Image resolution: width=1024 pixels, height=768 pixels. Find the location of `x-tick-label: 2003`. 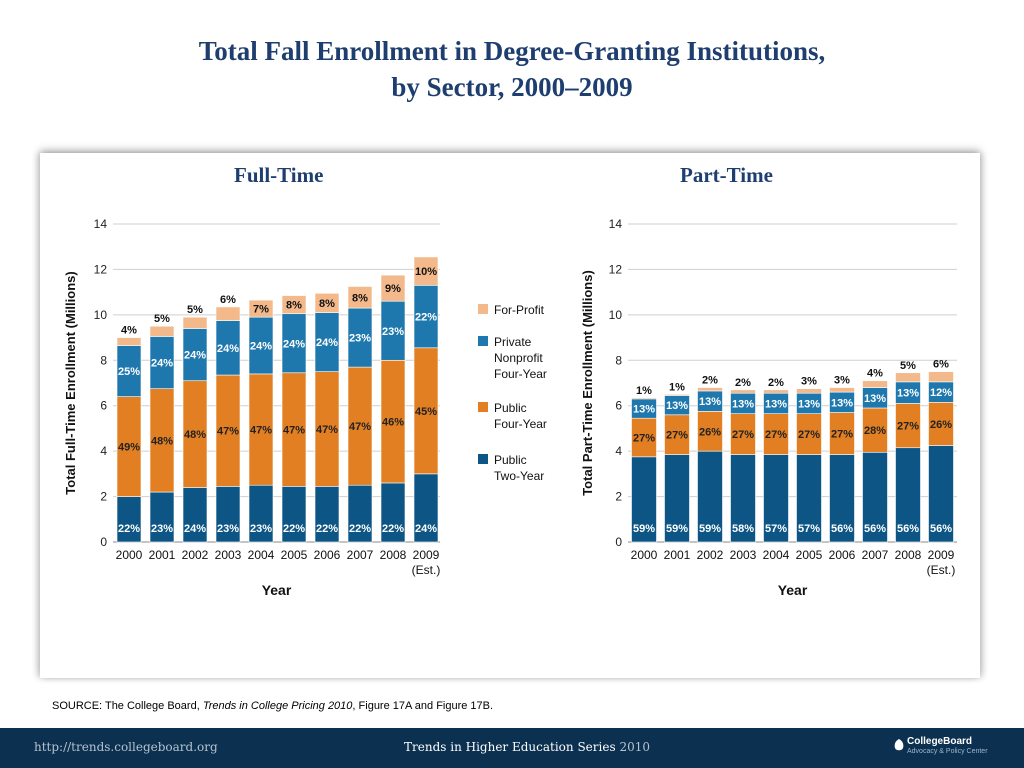

x-tick-label: 2003 is located at coordinates (228, 555).